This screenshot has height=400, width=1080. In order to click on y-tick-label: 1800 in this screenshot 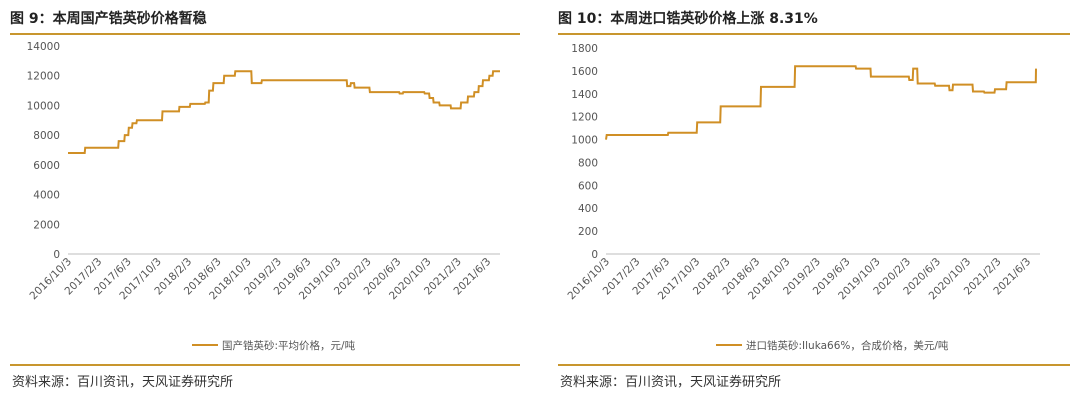, I will do `click(584, 49)`.